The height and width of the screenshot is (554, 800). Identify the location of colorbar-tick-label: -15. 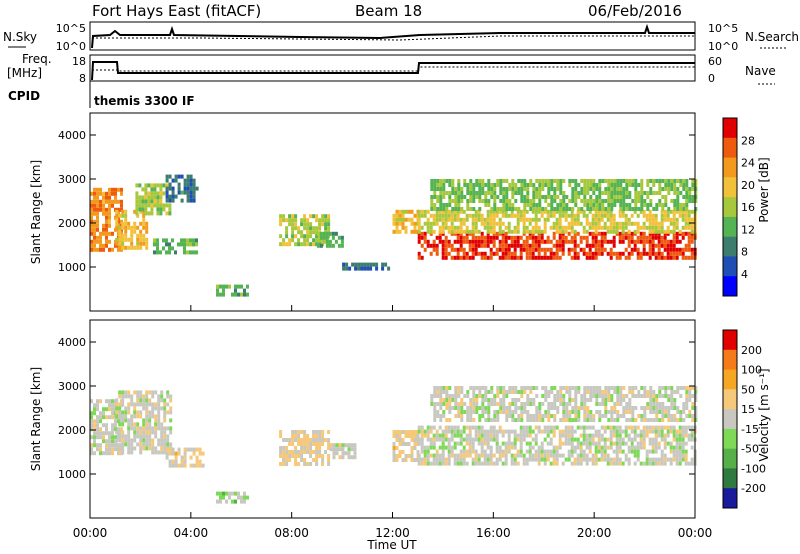
(750, 429).